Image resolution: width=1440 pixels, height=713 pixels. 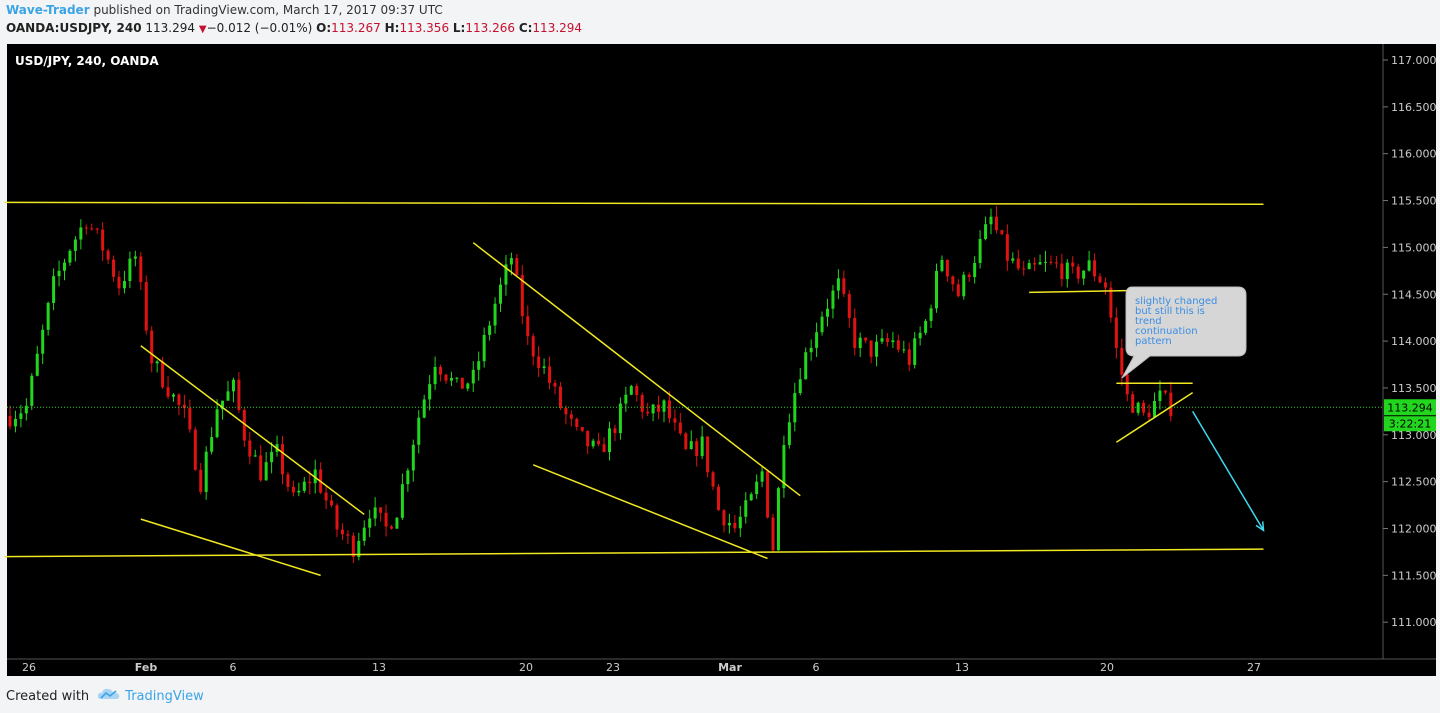 I want to click on annotation-line-5: pattern, so click(x=1153, y=341).